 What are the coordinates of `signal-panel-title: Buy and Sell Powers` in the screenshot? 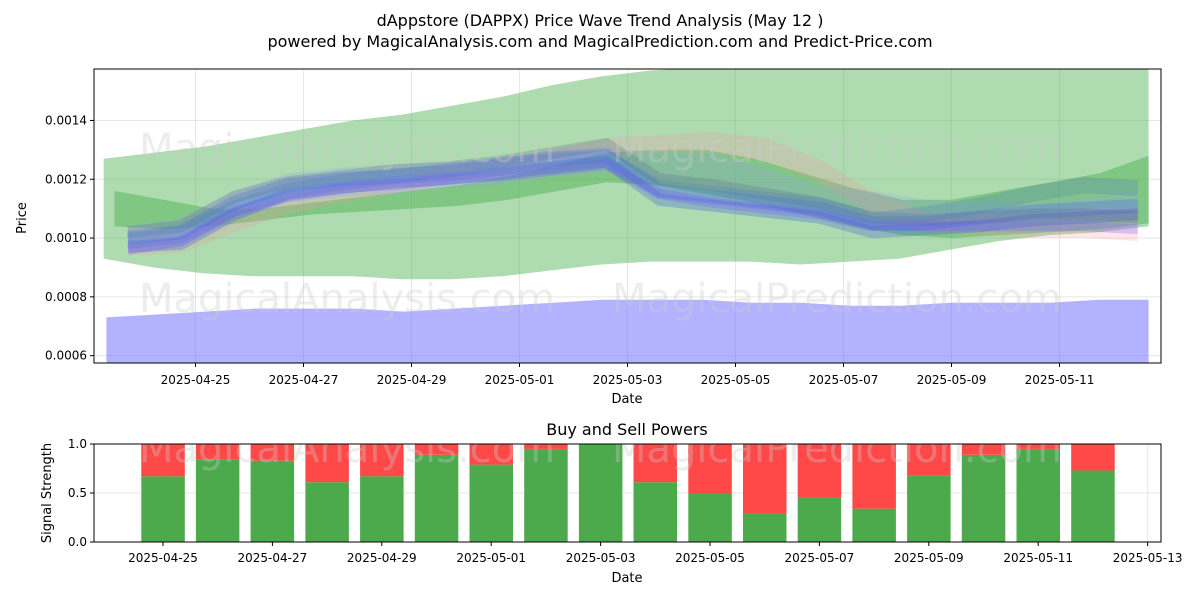 It's located at (627, 429).